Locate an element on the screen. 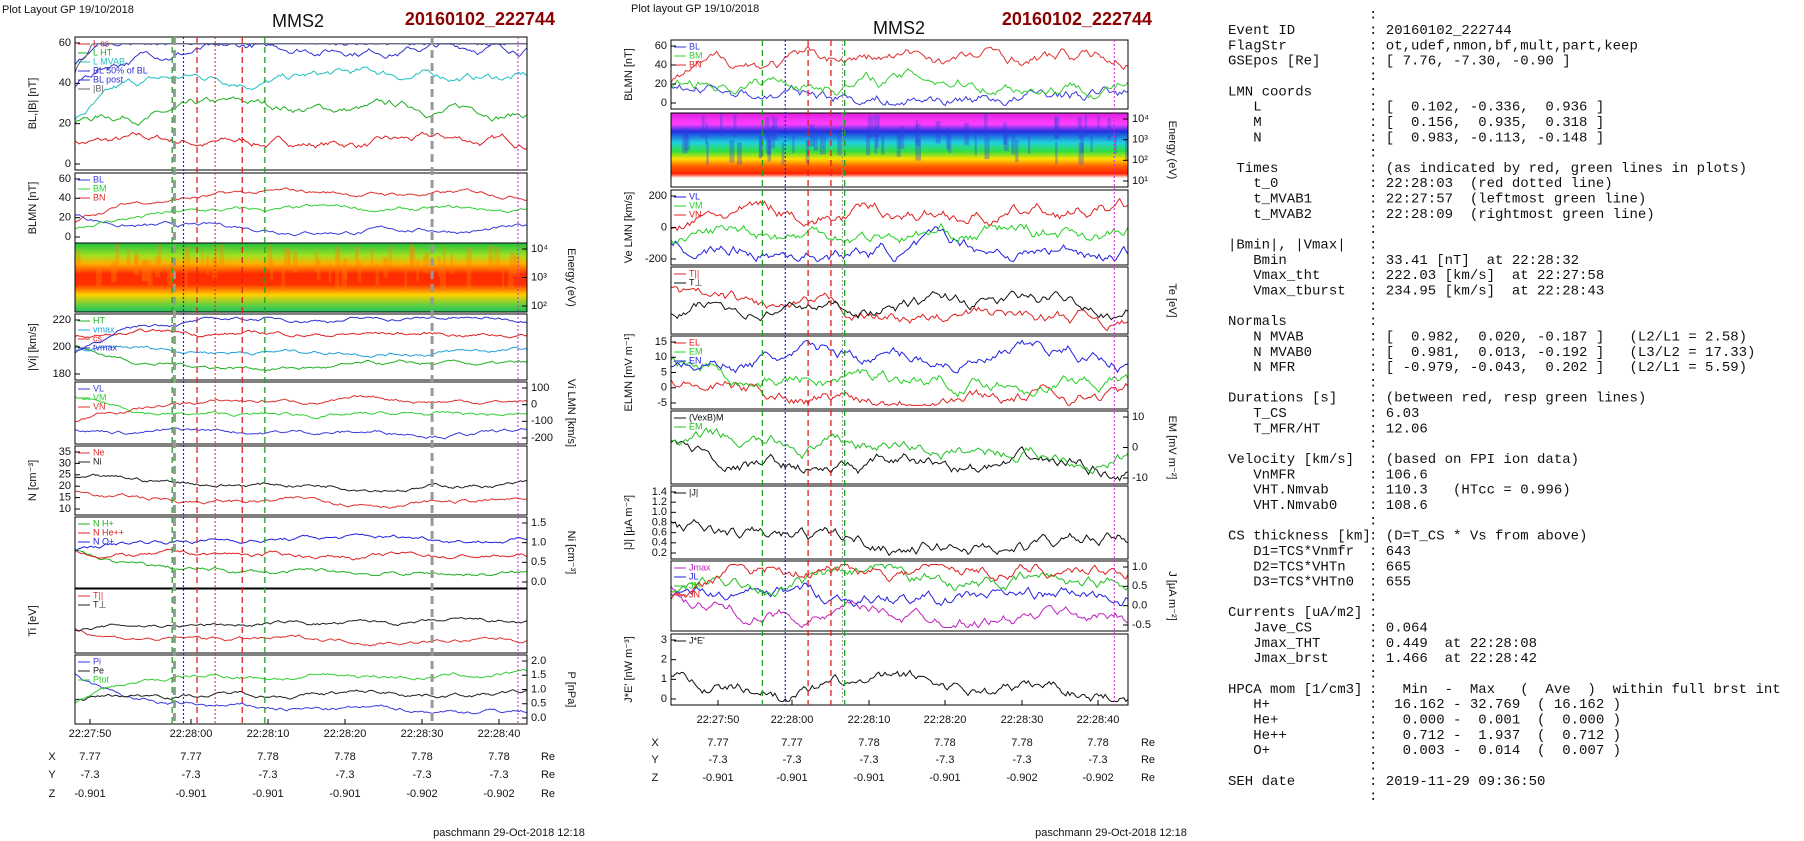 The height and width of the screenshot is (841, 1804). position-value: -0.902 is located at coordinates (421, 794).